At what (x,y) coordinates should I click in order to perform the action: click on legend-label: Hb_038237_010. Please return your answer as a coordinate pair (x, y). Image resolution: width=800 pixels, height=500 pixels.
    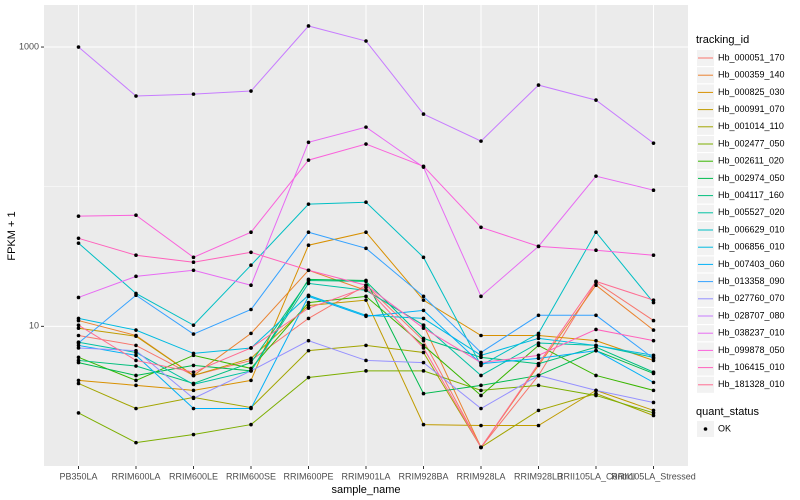
    Looking at the image, I should click on (751, 333).